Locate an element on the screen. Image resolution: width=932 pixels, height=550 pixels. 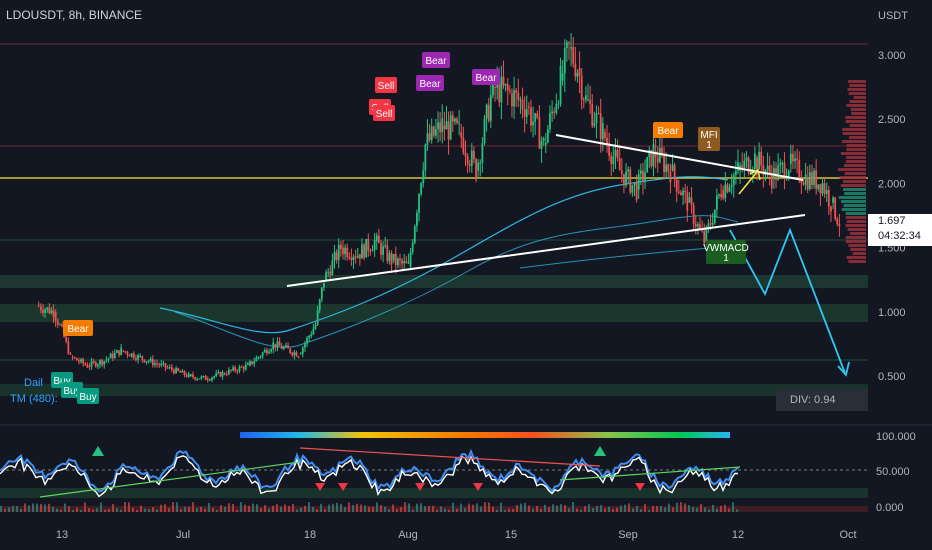
signal-label-box is located at coordinates (88, 396).